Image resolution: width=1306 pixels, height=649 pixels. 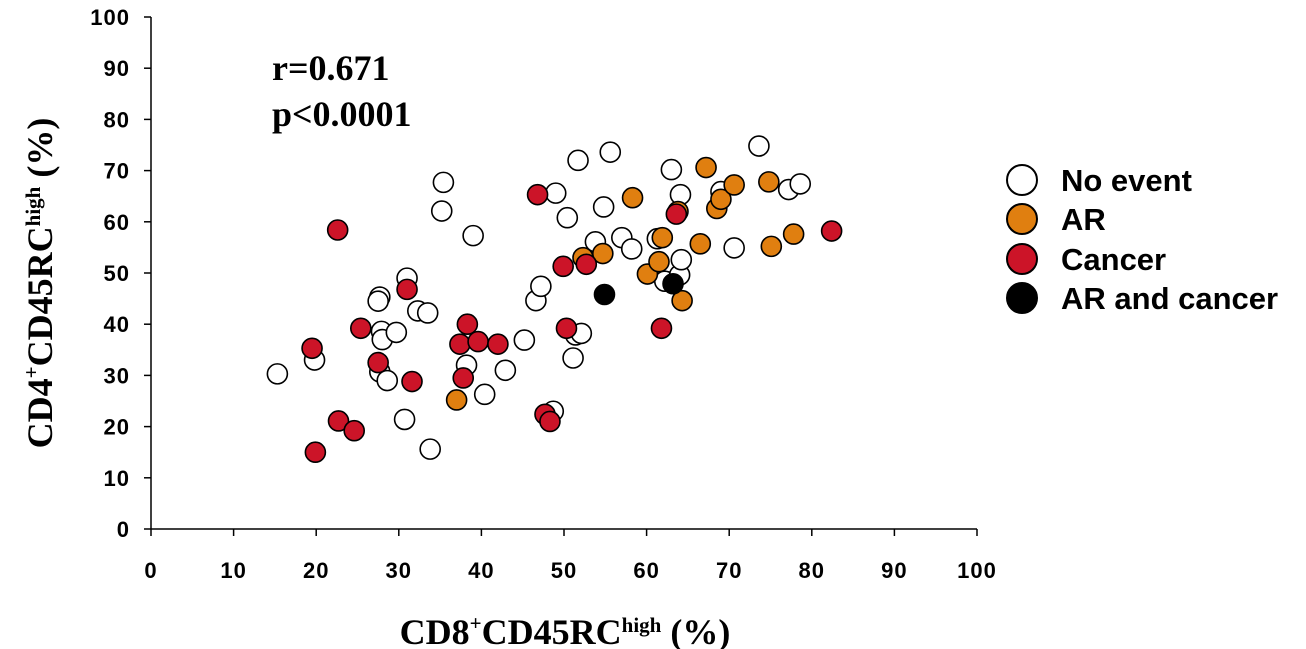 I want to click on legend-marker-ar-and-cancer, so click(x=1022, y=298).